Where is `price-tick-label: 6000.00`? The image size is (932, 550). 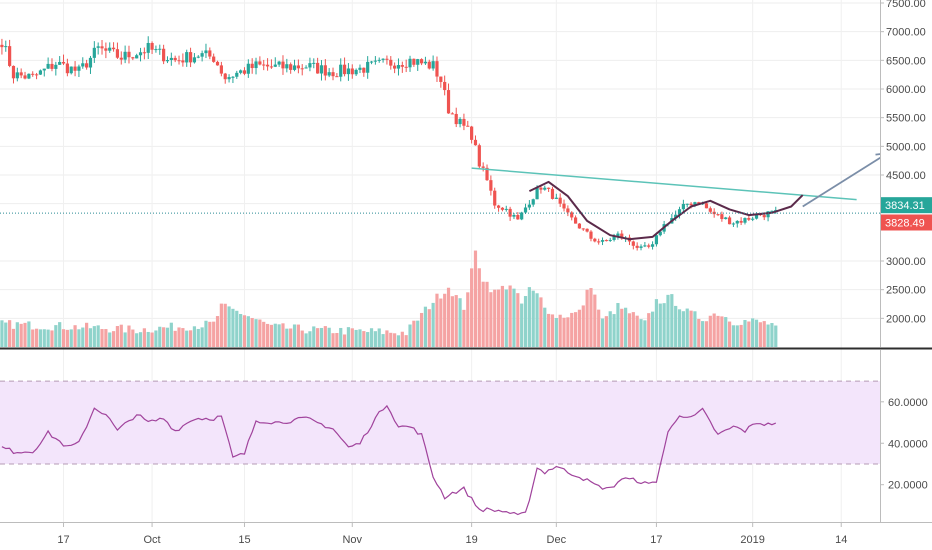 price-tick-label: 6000.00 is located at coordinates (906, 90).